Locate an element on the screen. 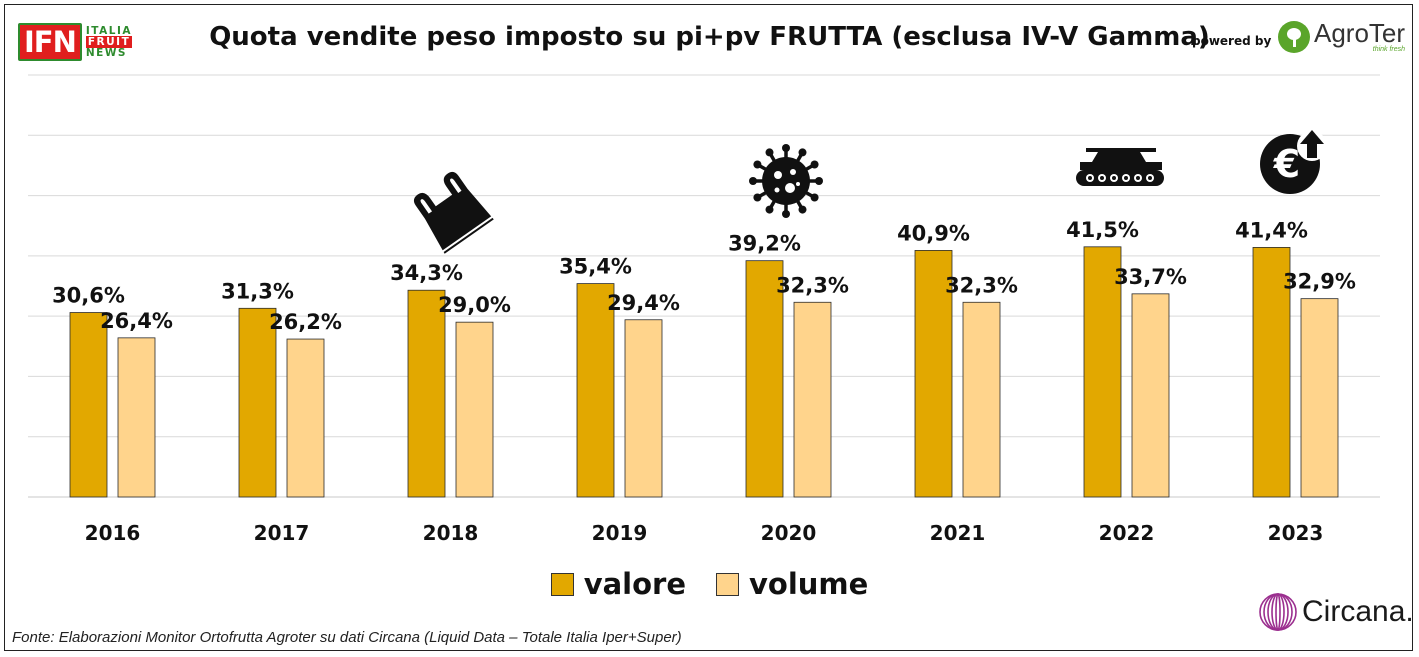 This screenshot has height=657, width=1419. ifn-logo-mark: IFN is located at coordinates (50, 42).